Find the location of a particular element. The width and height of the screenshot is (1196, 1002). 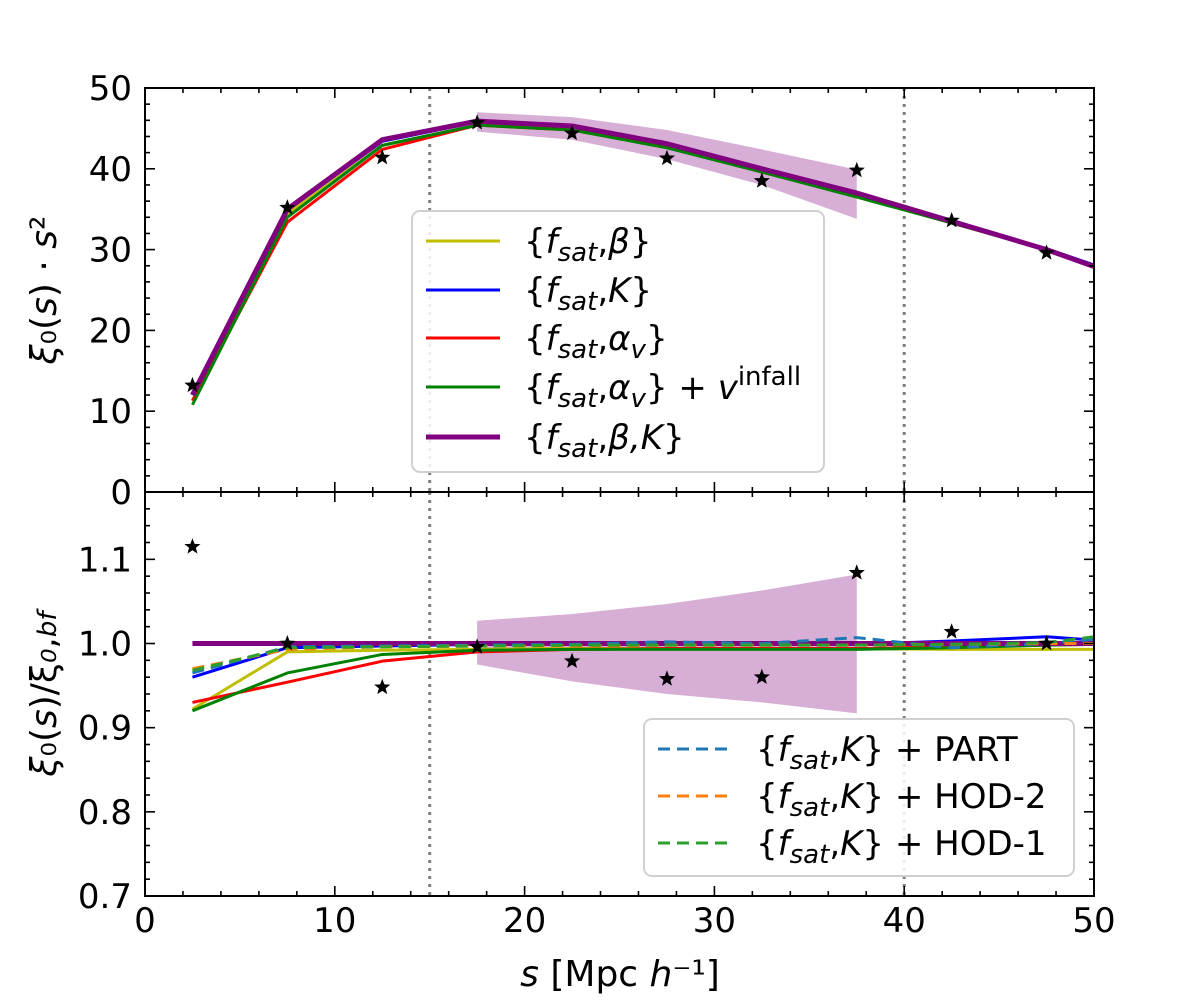

top-y-tick-label: 30 is located at coordinates (110, 251).